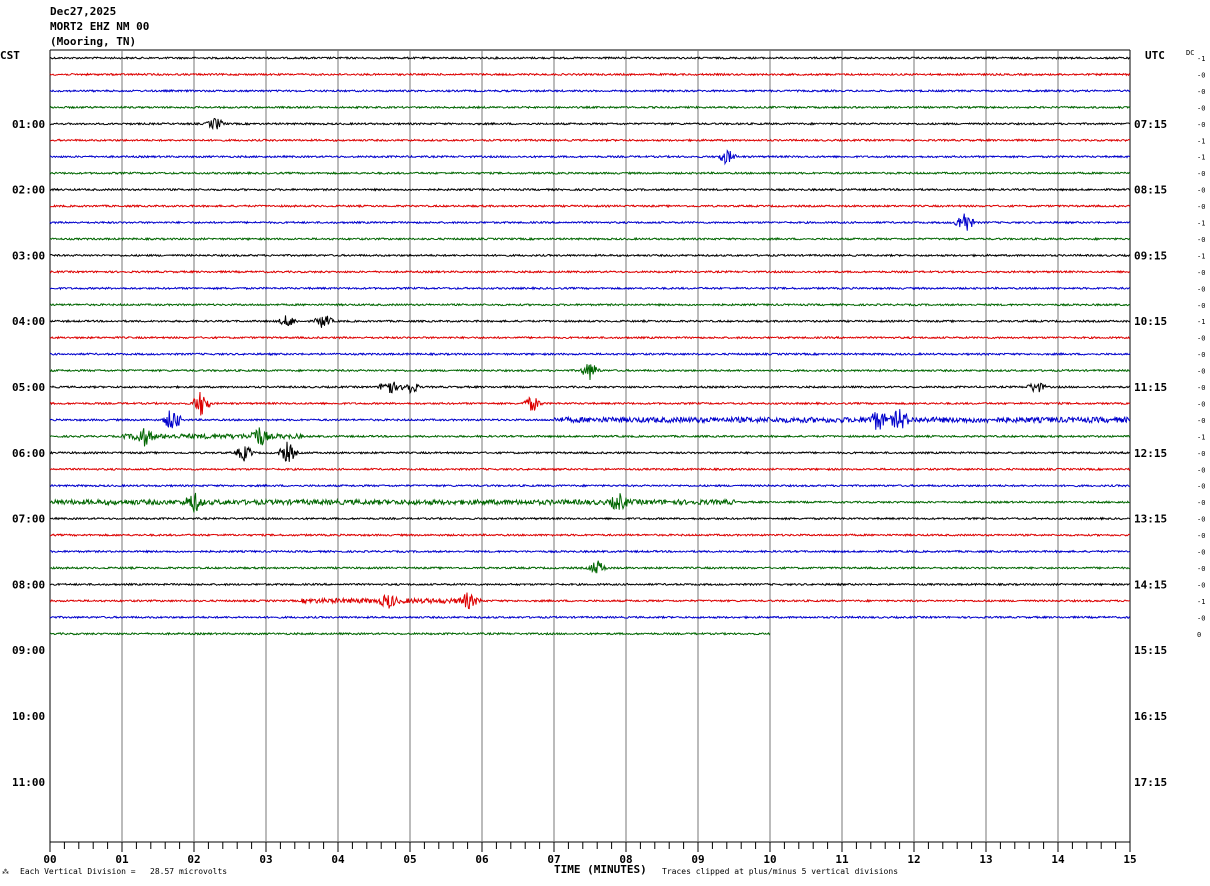  I want to click on left-hour-label: 04:00, so click(28, 321).